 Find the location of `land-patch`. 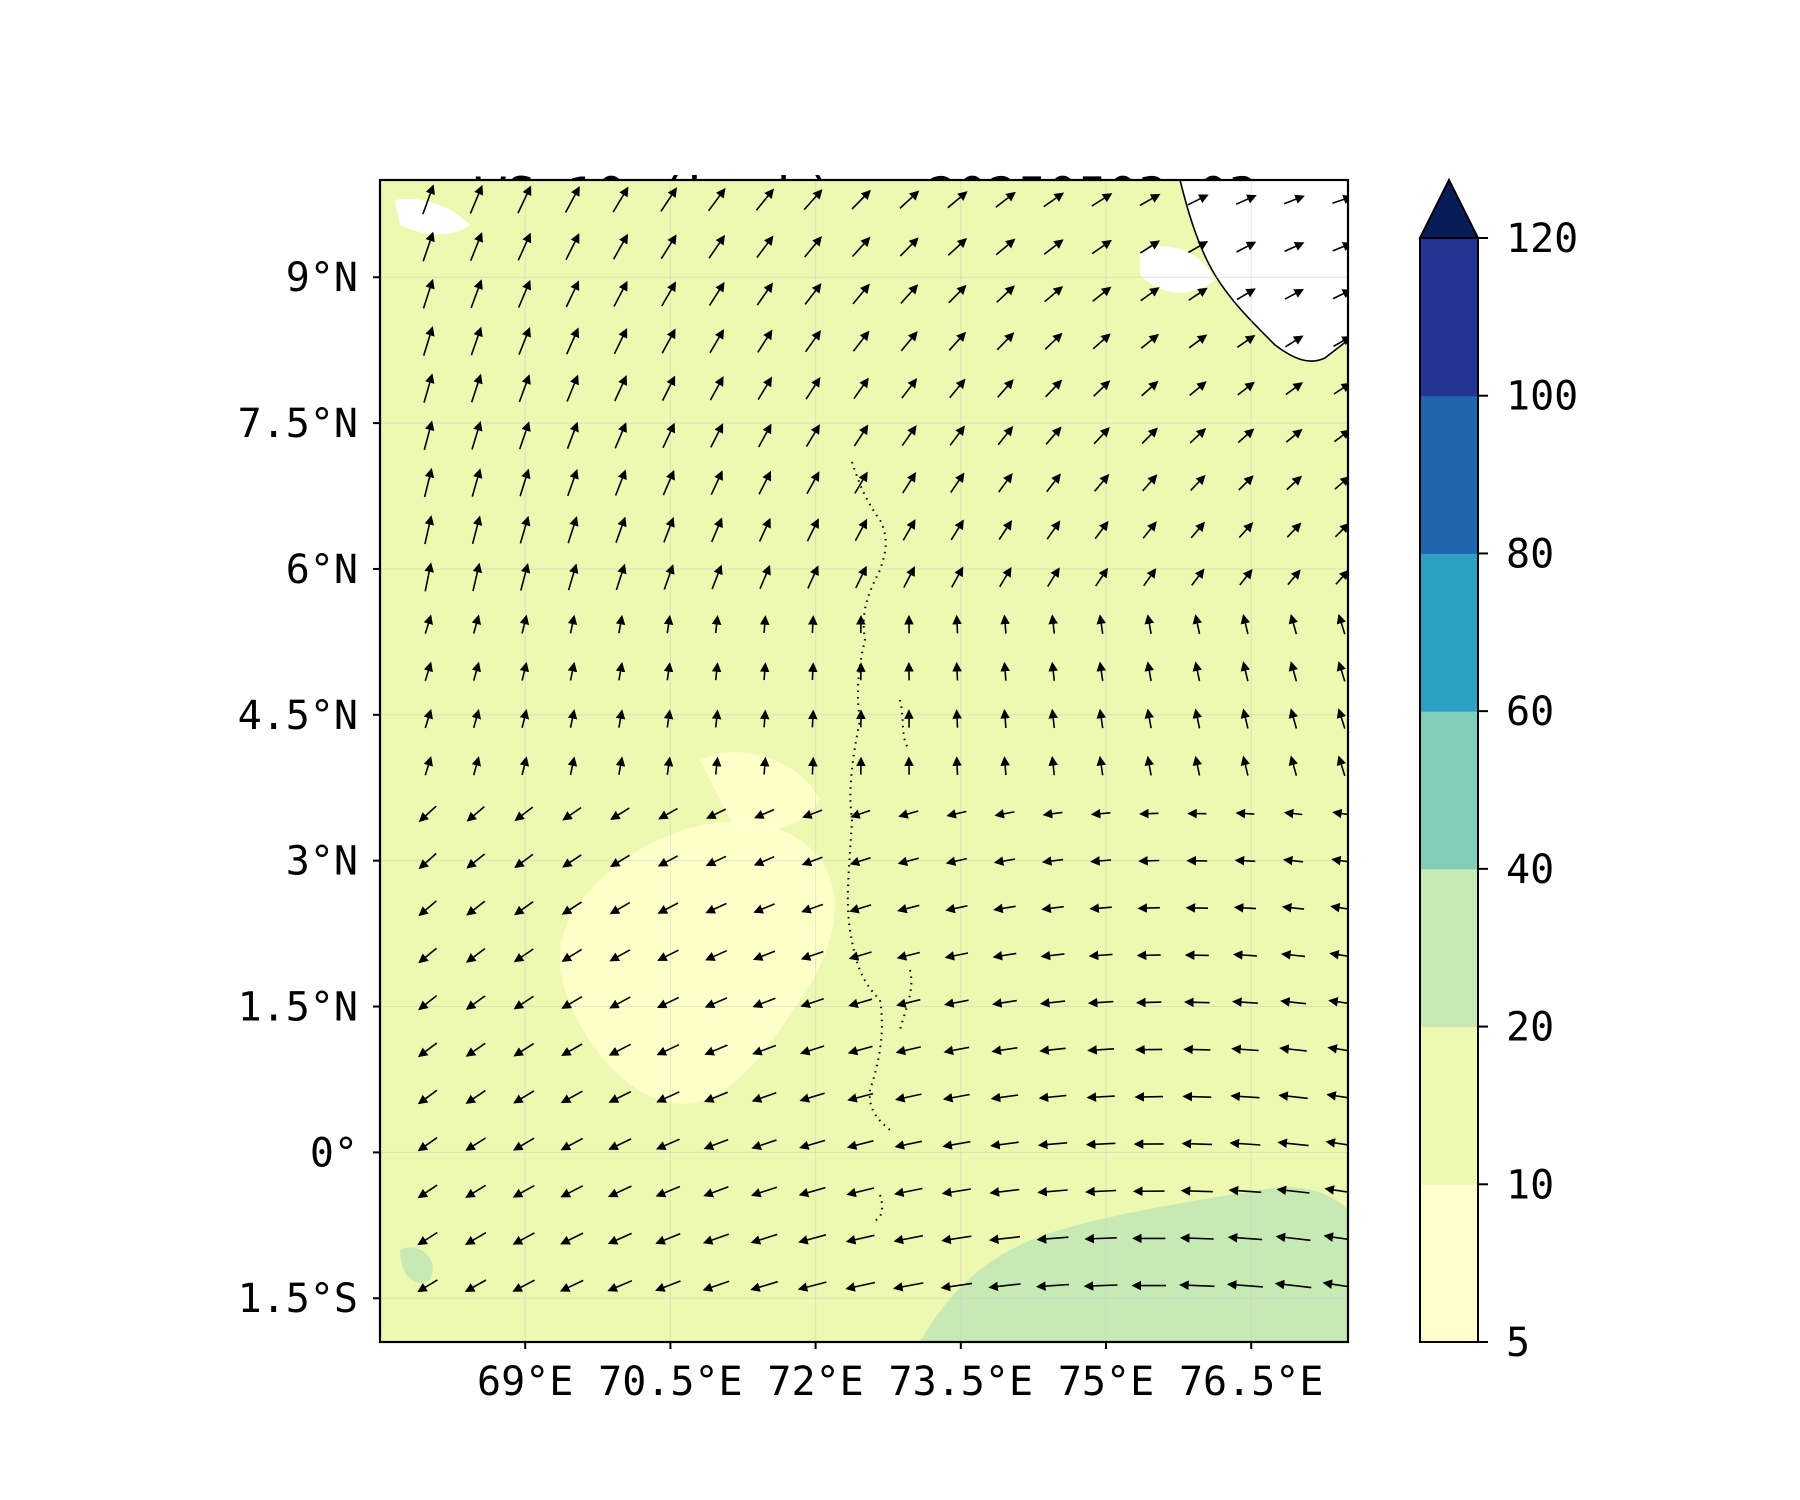

land-patch is located at coordinates (432, 216).